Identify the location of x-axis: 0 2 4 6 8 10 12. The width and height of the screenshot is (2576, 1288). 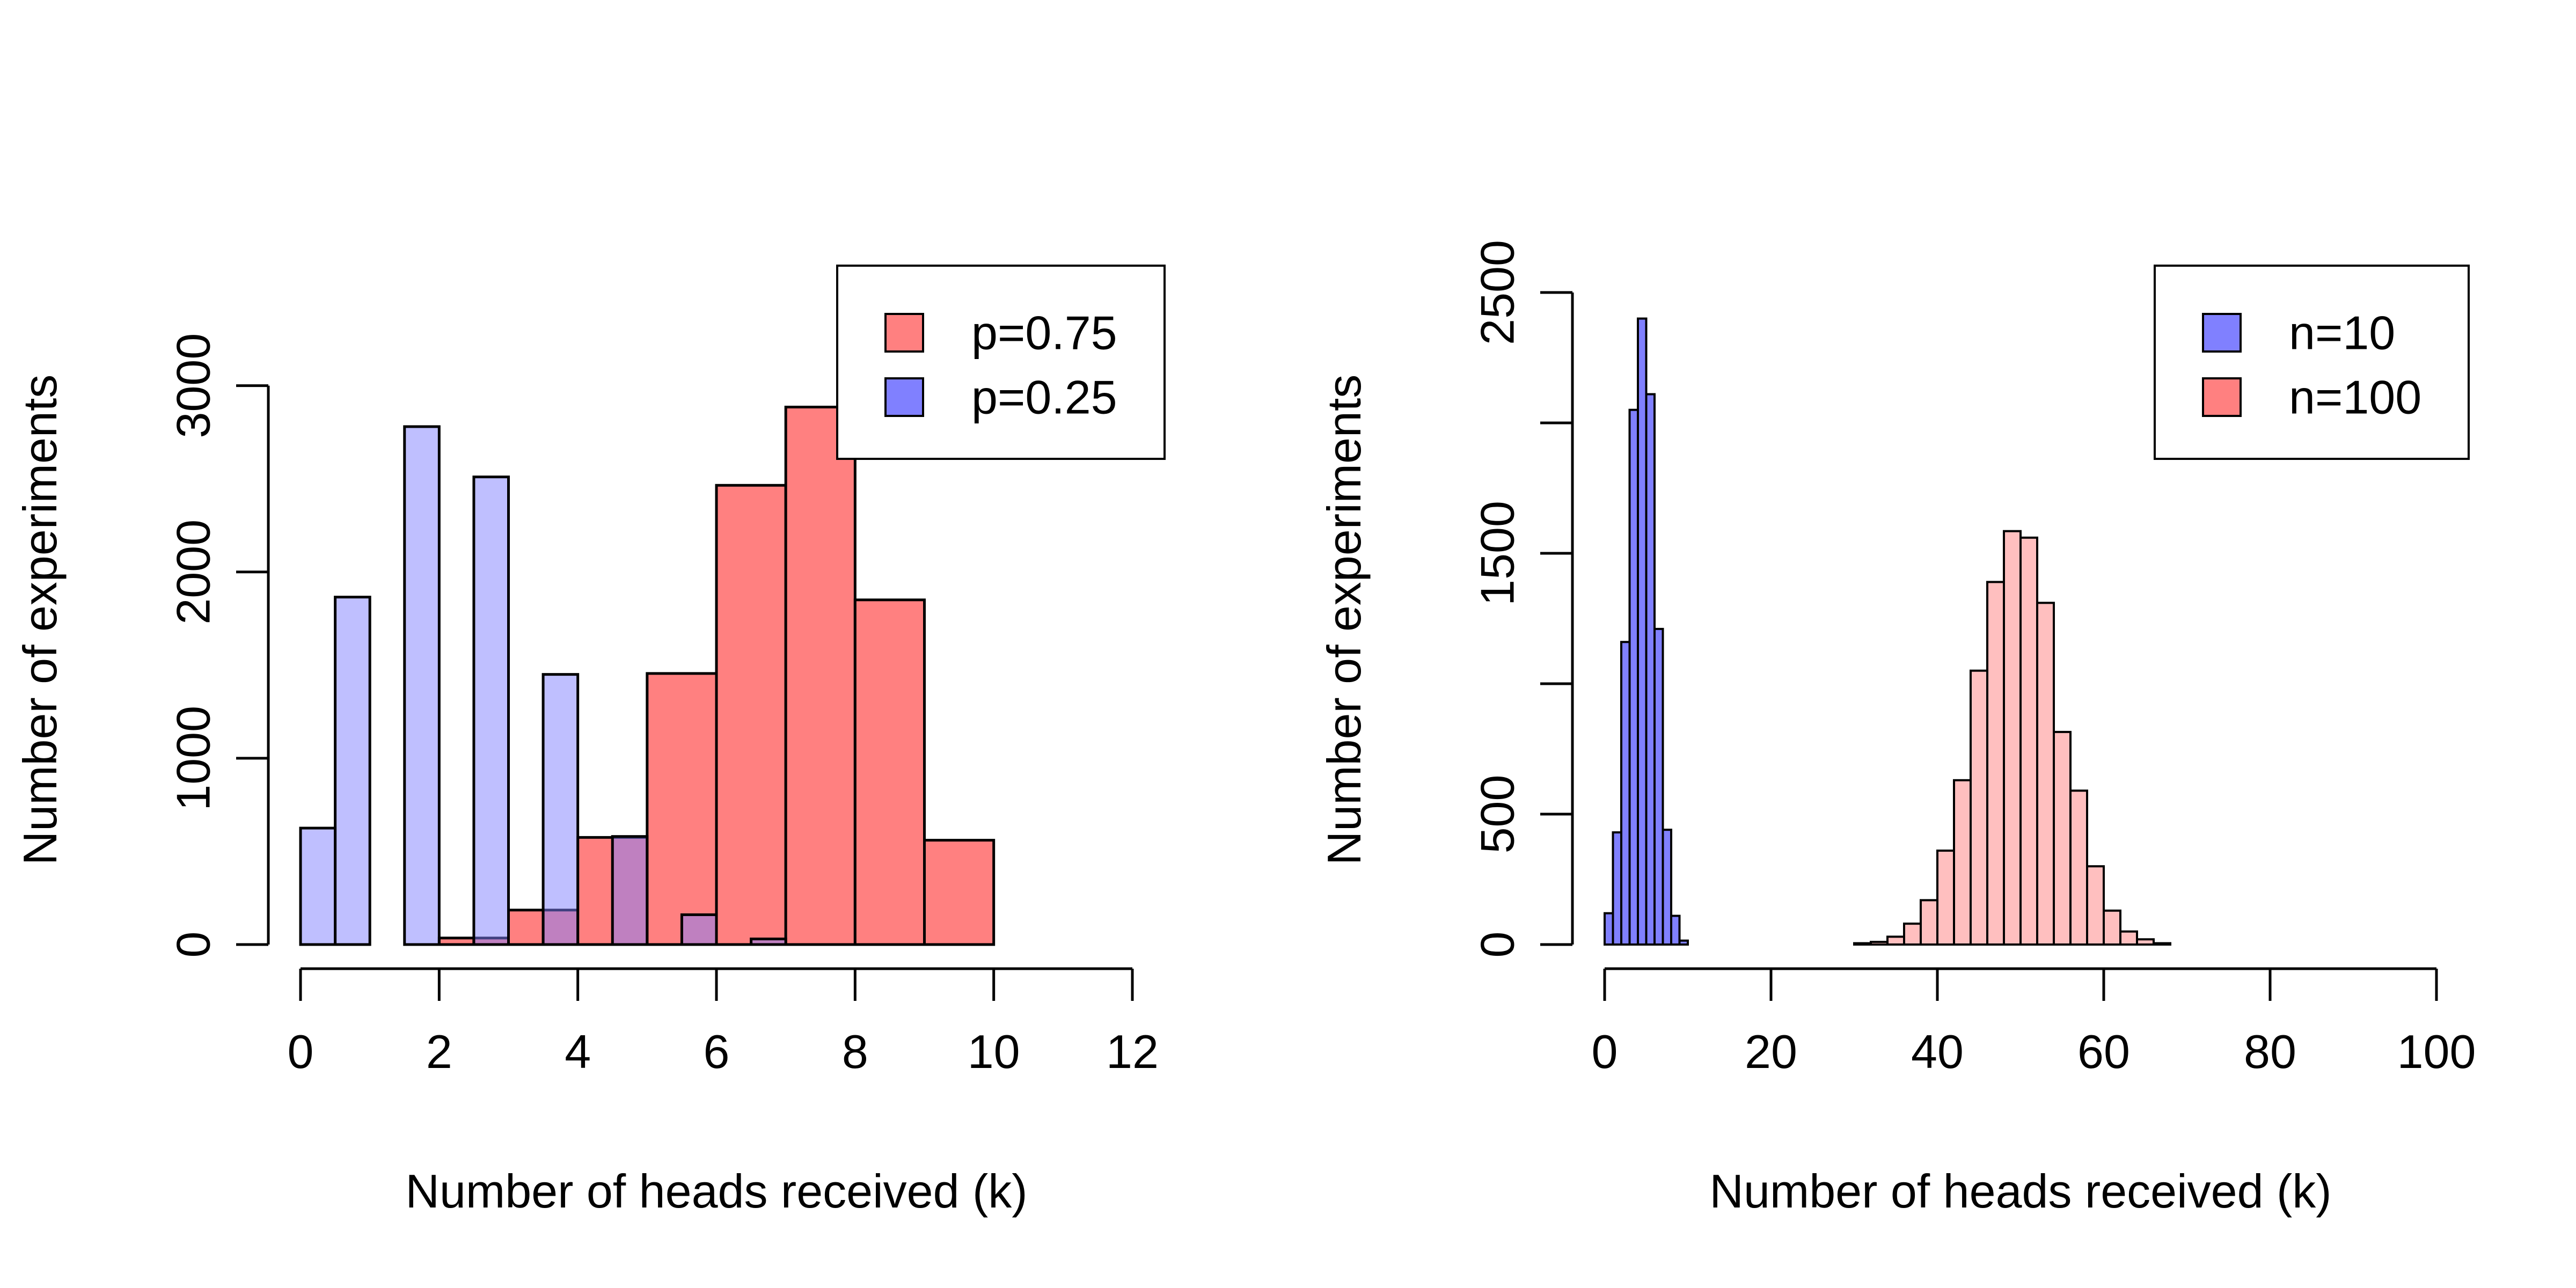
(723, 1022).